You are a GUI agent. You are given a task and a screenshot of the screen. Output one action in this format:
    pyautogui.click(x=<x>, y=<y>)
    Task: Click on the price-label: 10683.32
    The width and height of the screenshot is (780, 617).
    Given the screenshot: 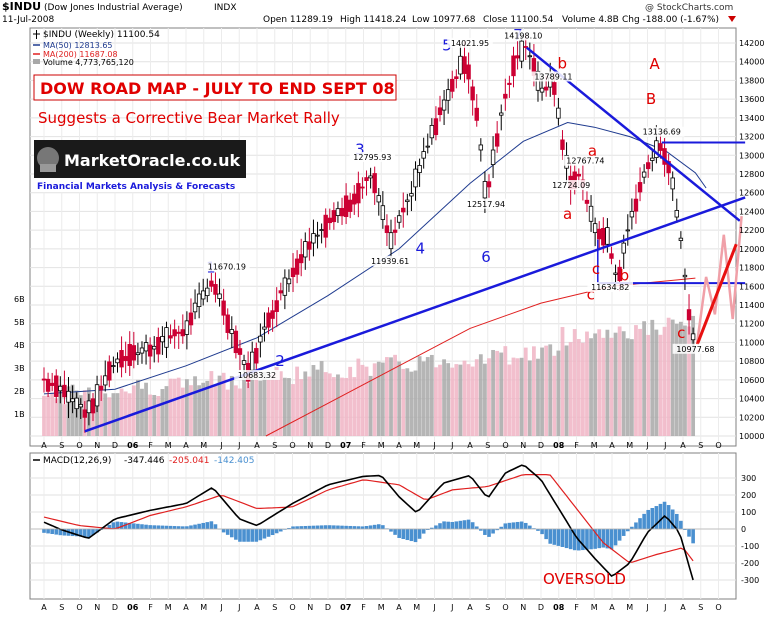 What is the action you would take?
    pyautogui.click(x=257, y=375)
    